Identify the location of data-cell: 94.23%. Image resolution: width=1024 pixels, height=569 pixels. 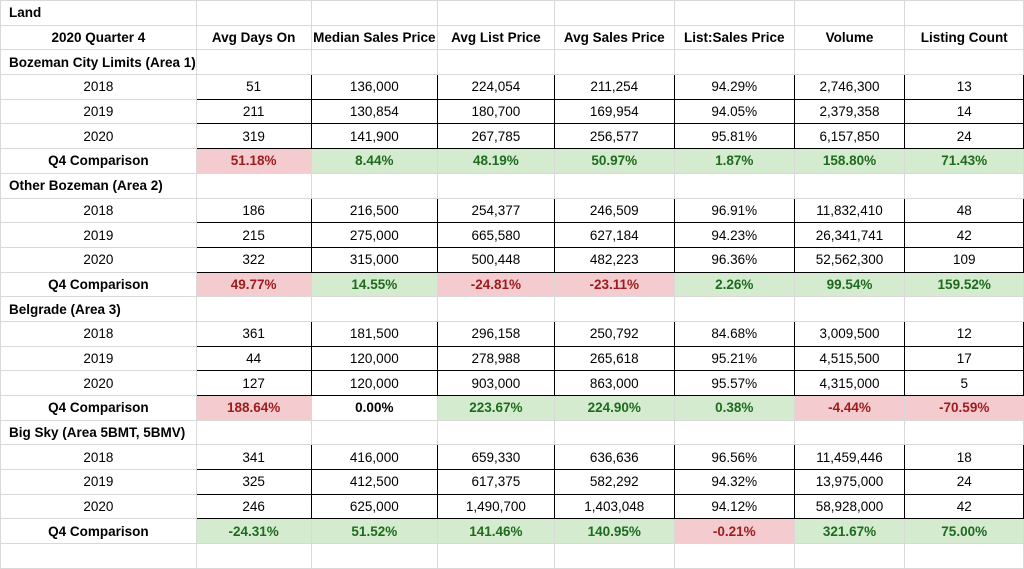
(734, 235).